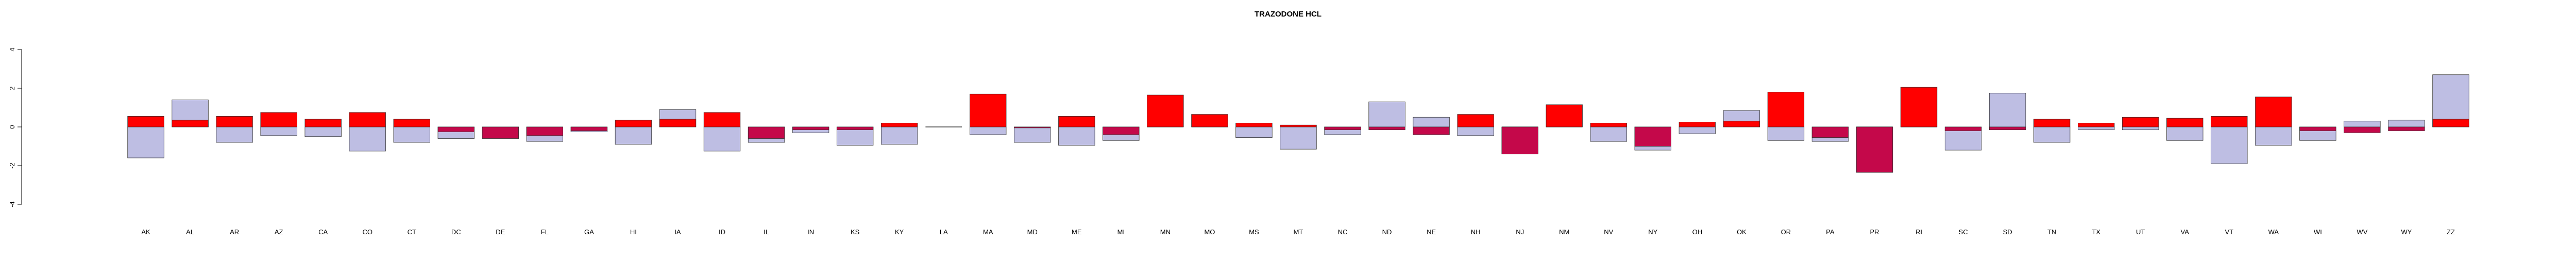 Image resolution: width=2576 pixels, height=258 pixels. What do you see at coordinates (1963, 232) in the screenshot?
I see `x-tick-label: SC` at bounding box center [1963, 232].